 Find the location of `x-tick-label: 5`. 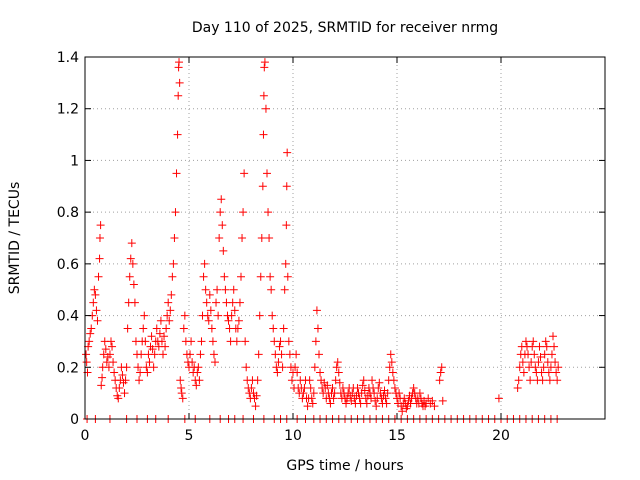

x-tick-label: 5 is located at coordinates (189, 436).